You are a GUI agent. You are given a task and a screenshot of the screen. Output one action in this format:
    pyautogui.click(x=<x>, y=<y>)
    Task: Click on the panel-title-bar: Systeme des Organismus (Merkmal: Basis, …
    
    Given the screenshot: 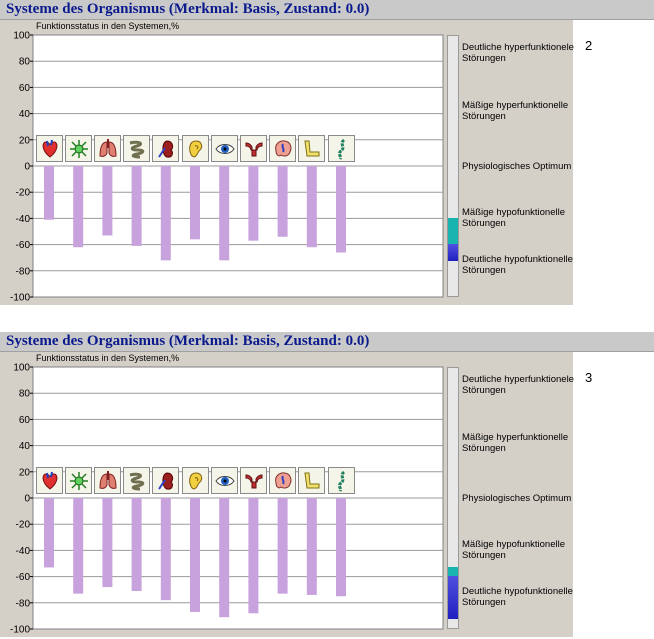 What is the action you would take?
    pyautogui.click(x=327, y=10)
    